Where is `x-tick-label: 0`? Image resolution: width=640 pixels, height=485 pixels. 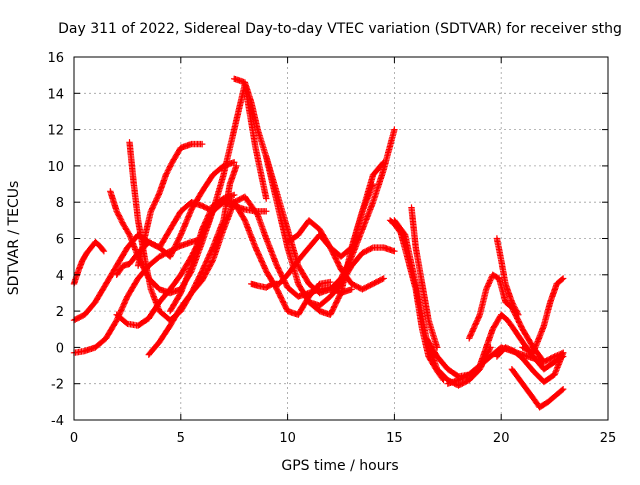 x-tick-label: 0 is located at coordinates (74, 438).